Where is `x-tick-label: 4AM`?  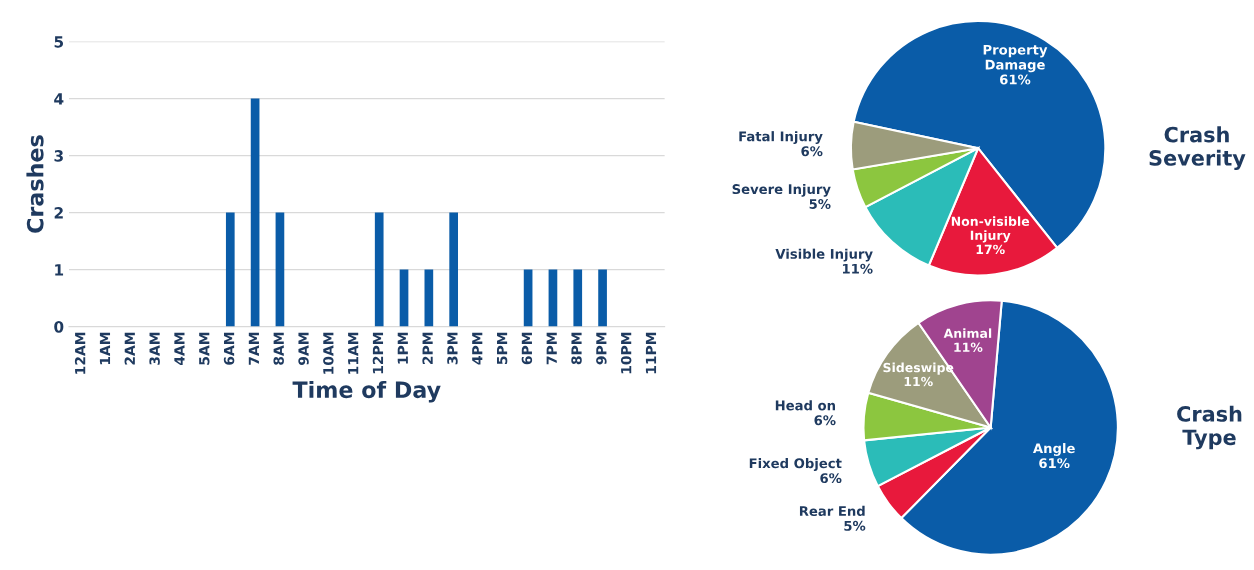 x-tick-label: 4AM is located at coordinates (179, 349).